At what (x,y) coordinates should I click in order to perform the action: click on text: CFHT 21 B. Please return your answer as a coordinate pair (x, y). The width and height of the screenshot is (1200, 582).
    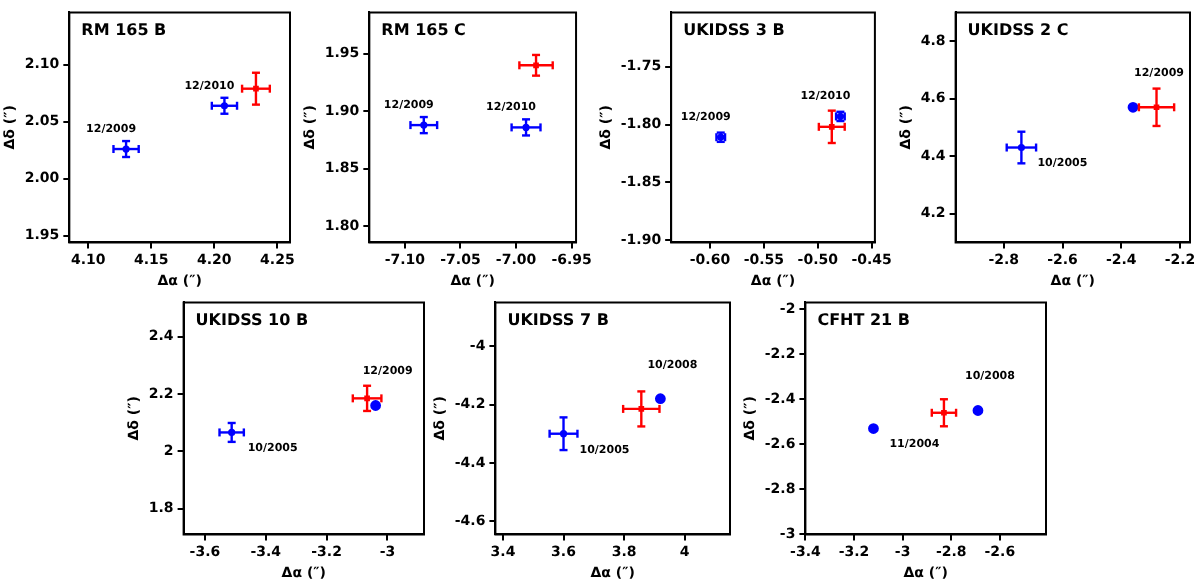
    Looking at the image, I should click on (864, 319).